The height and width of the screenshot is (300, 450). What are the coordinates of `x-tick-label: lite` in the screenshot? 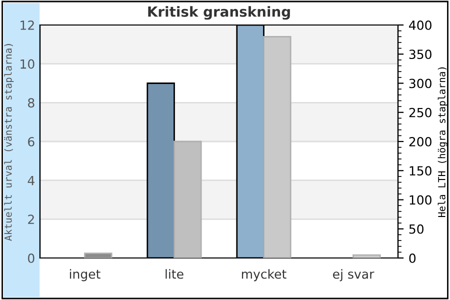 It's located at (175, 274).